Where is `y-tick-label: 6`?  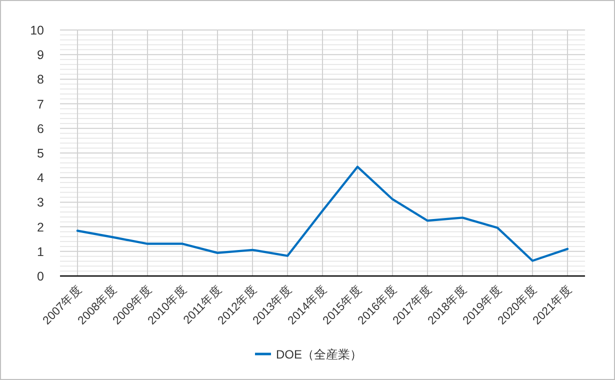
y-tick-label: 6 is located at coordinates (40, 129).